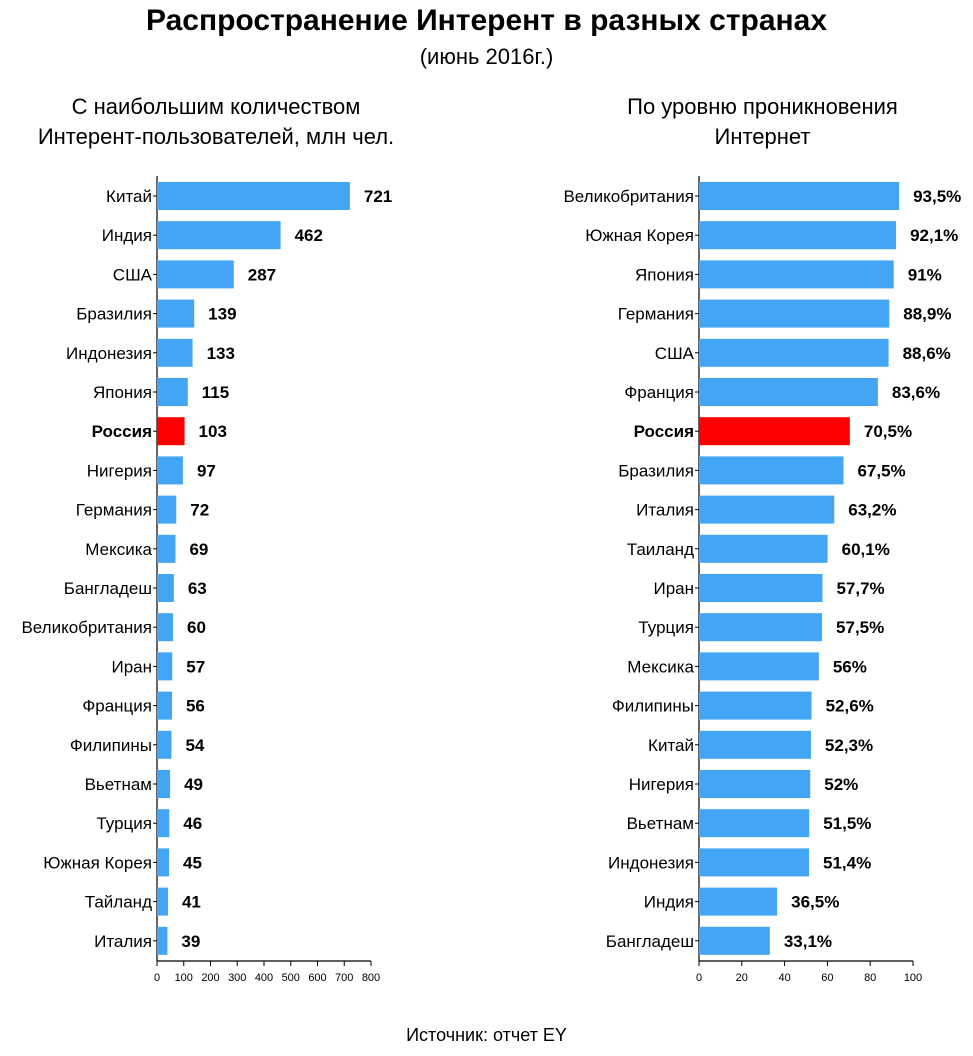 This screenshot has height=1056, width=973. Describe the element at coordinates (913, 978) in the screenshot. I see `right-x-tick-label: 100` at that location.